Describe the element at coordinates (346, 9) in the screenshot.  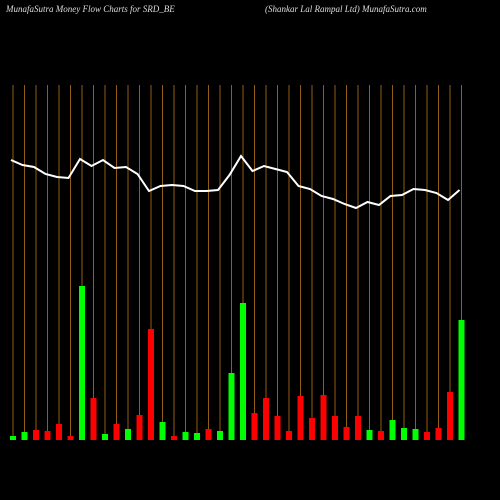
I see `chart-subtitle: (Shankar Lal Rampal Ltd) MunafaSutra.com` at that location.